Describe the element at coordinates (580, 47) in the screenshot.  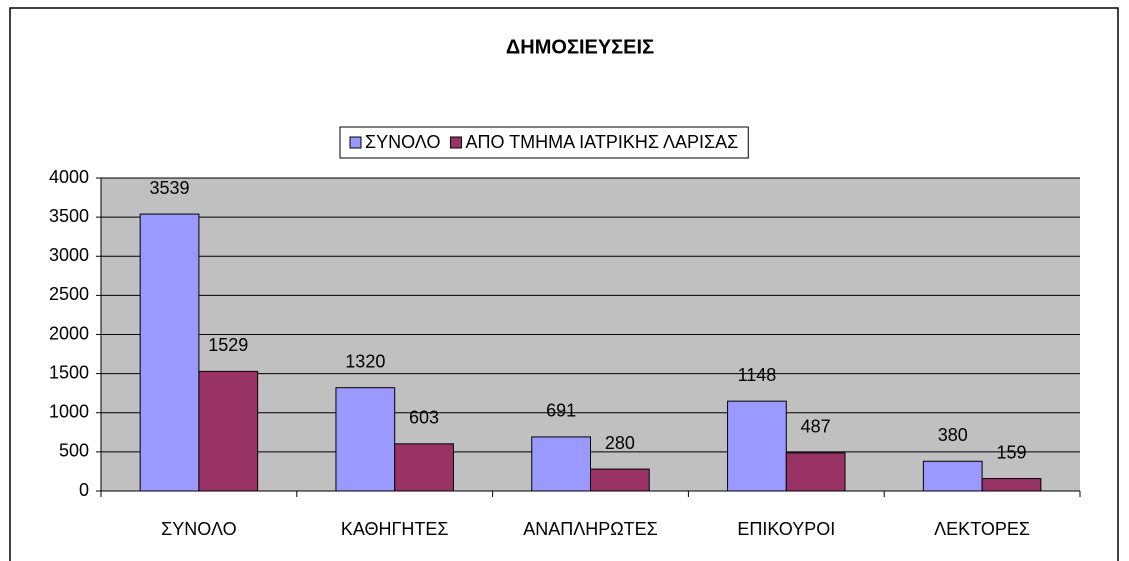
I see `chart-title: ΔΗΜΟΣΙΕΥΣΕΙΣ` at that location.